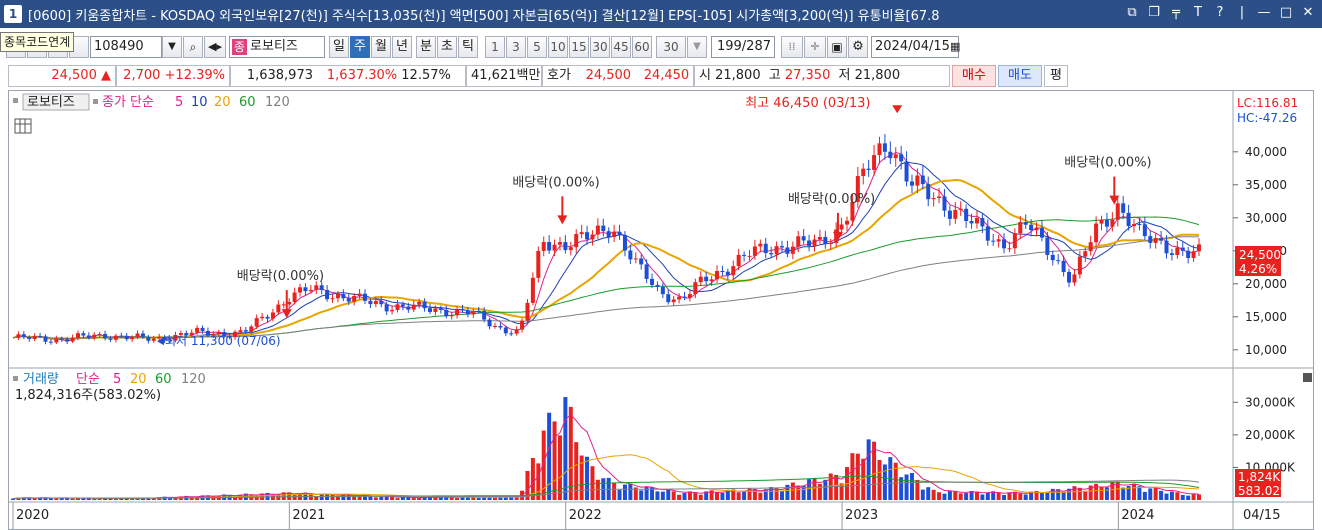 The height and width of the screenshot is (530, 1322). Describe the element at coordinates (600, 47) in the screenshot. I see `interval-30: 30` at that location.